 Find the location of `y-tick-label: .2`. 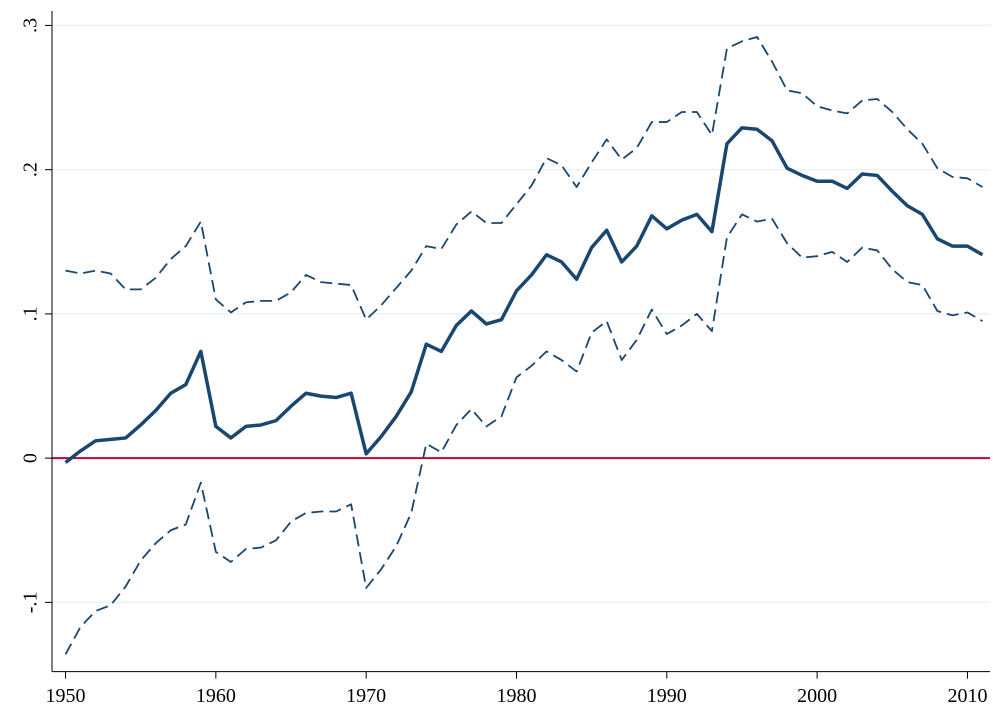

y-tick-label: .2 is located at coordinates (31, 169).